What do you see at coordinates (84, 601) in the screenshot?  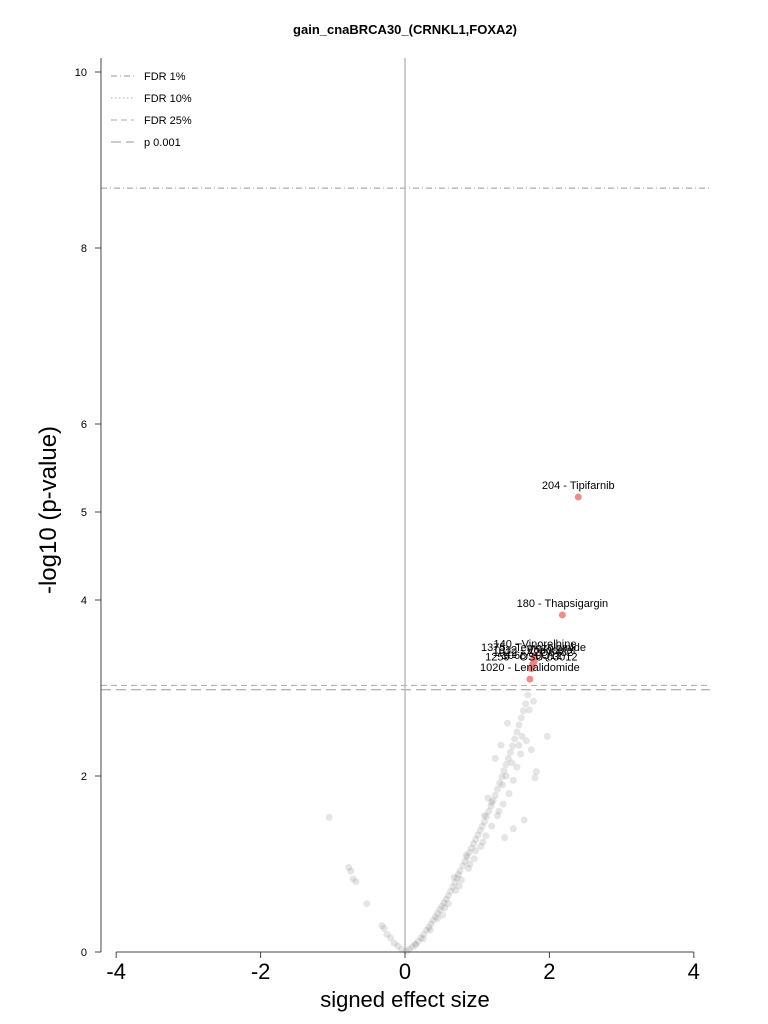 I see `y-tick-label: 4` at bounding box center [84, 601].